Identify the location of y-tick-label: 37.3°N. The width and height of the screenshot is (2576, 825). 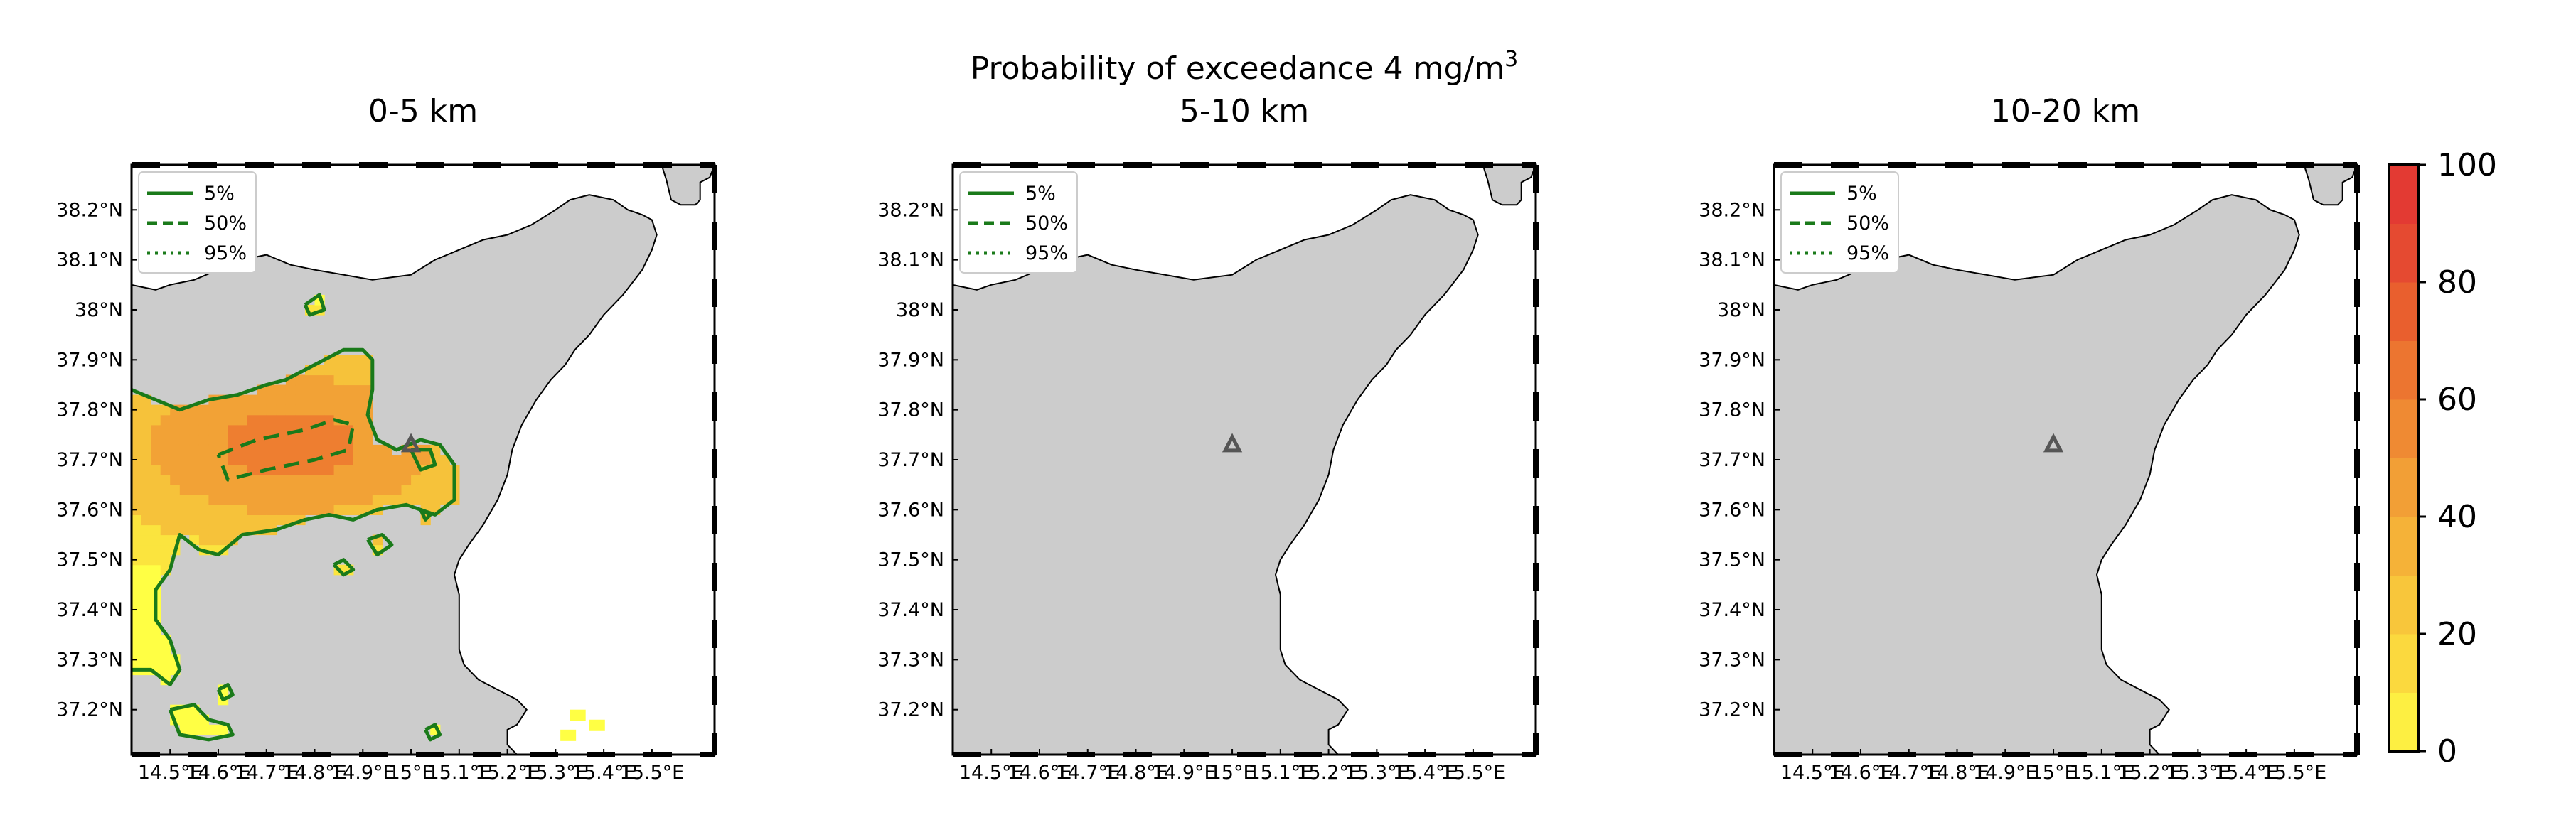
(90, 660).